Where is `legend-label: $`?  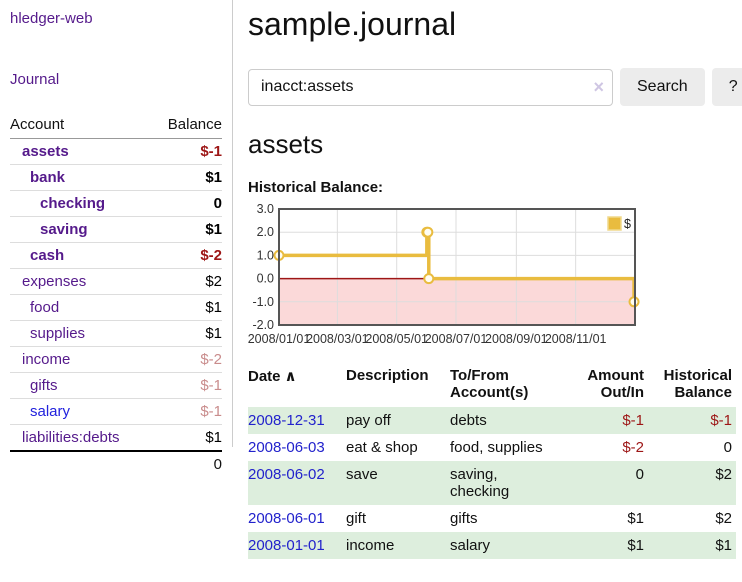
legend-label: $ is located at coordinates (627, 224).